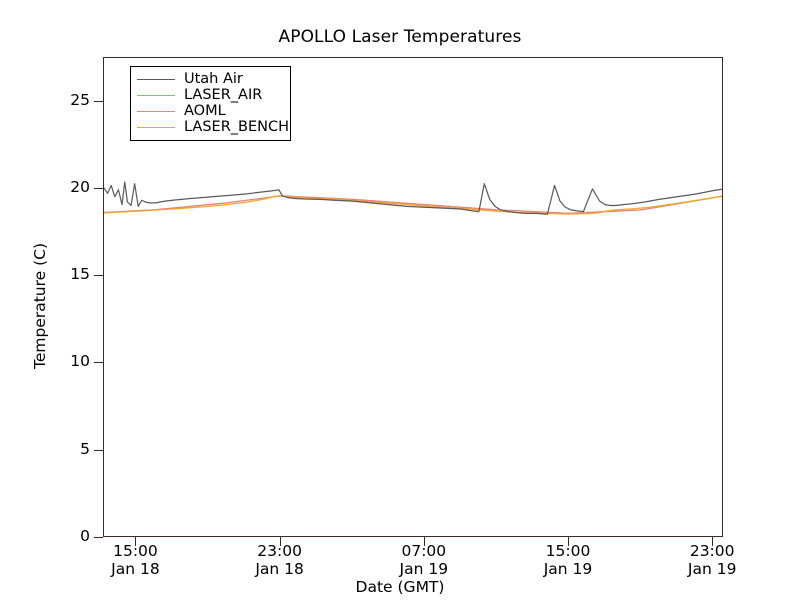 The width and height of the screenshot is (800, 600). I want to click on x-axis-title: Date (GMT), so click(400, 587).